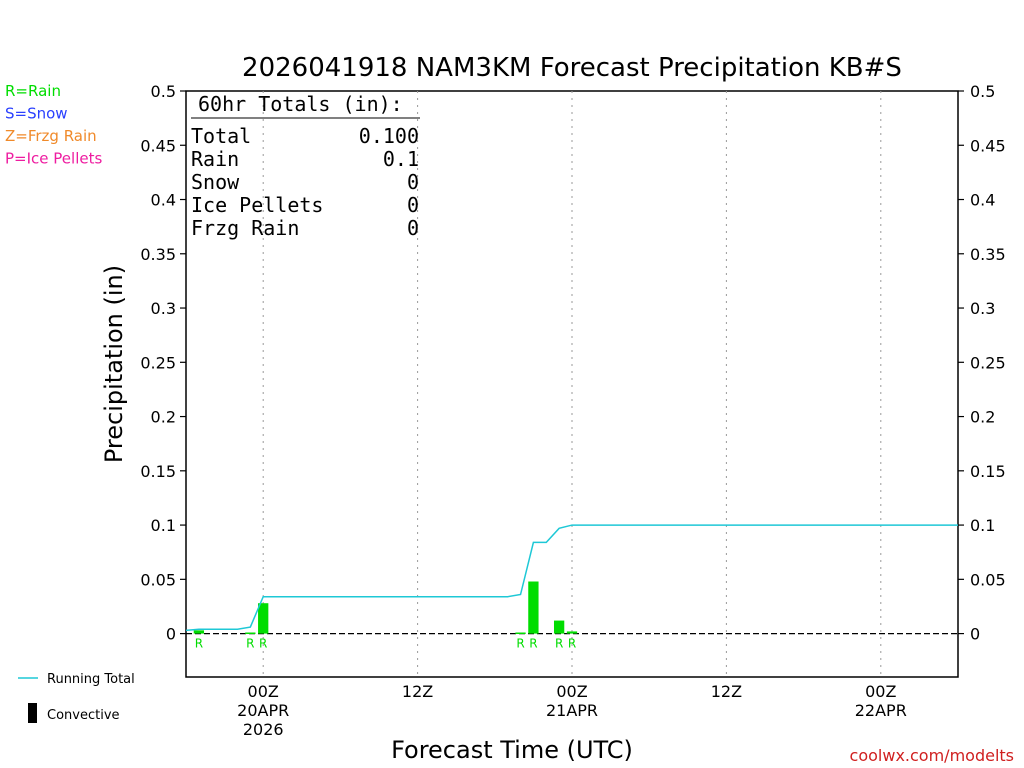 This screenshot has height=768, width=1024. I want to click on y-tick-label-right: 0.25, so click(988, 362).